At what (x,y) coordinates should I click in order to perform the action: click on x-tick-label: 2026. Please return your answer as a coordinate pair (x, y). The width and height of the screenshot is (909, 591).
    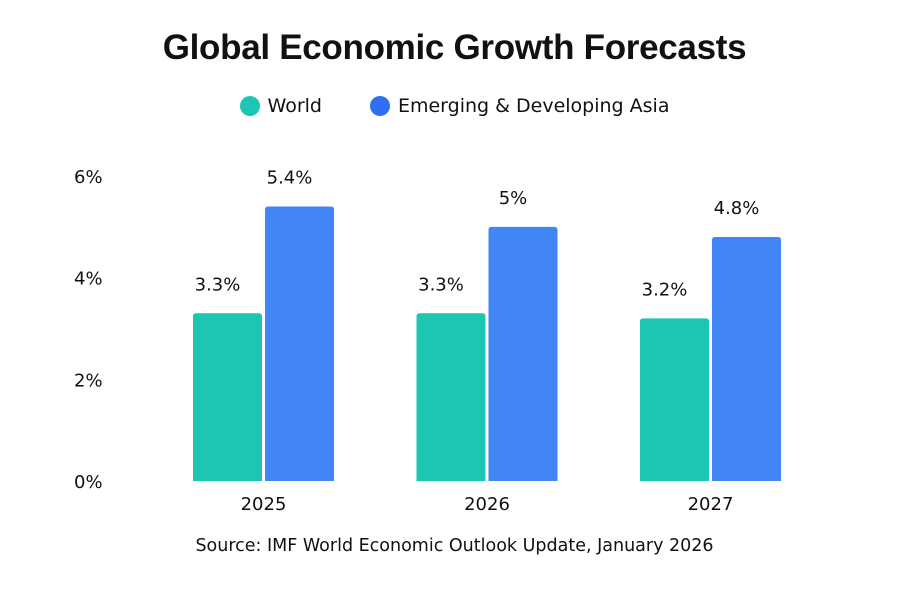
    Looking at the image, I should click on (487, 504).